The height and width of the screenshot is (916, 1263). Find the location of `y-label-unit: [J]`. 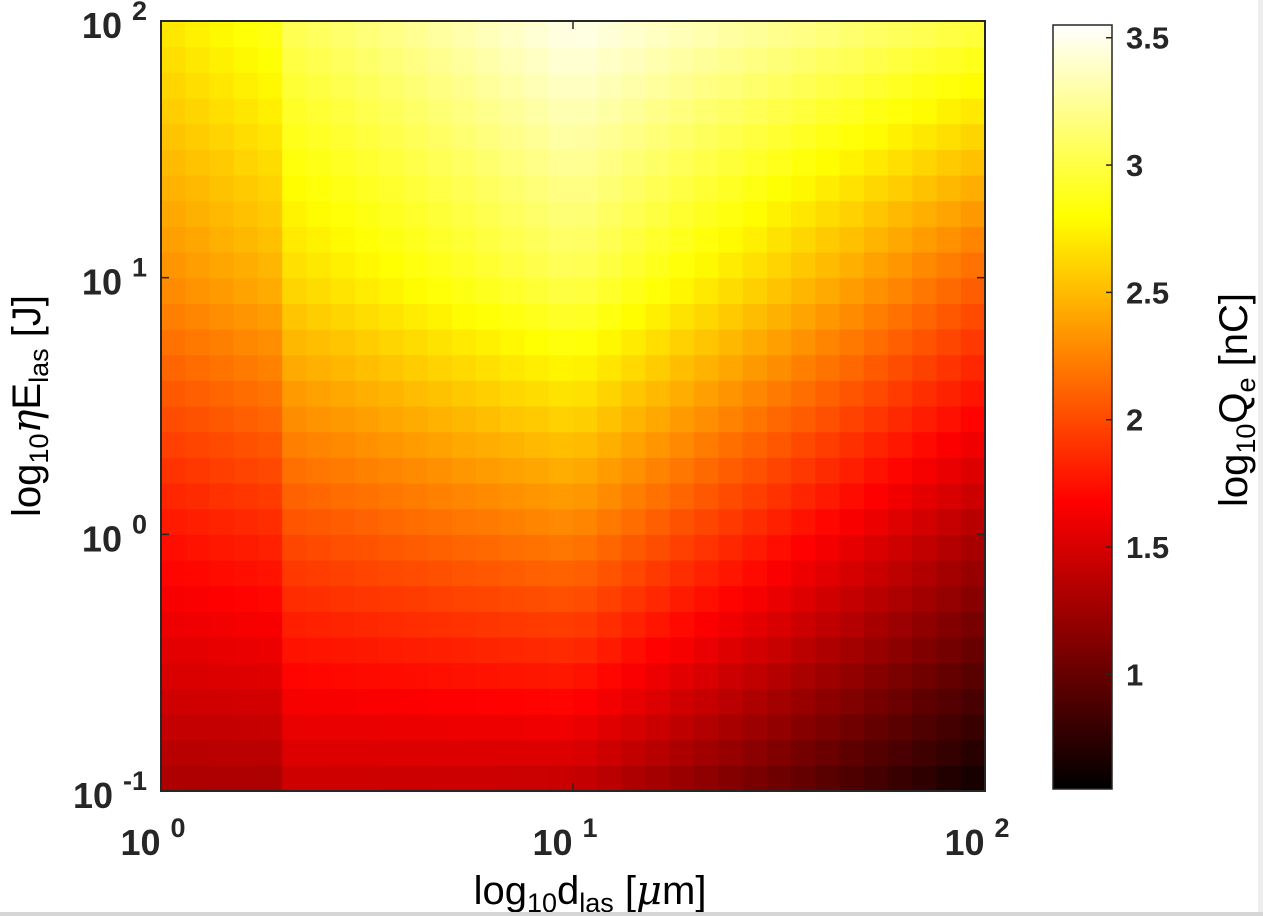

y-label-unit: [J] is located at coordinates (27, 321).